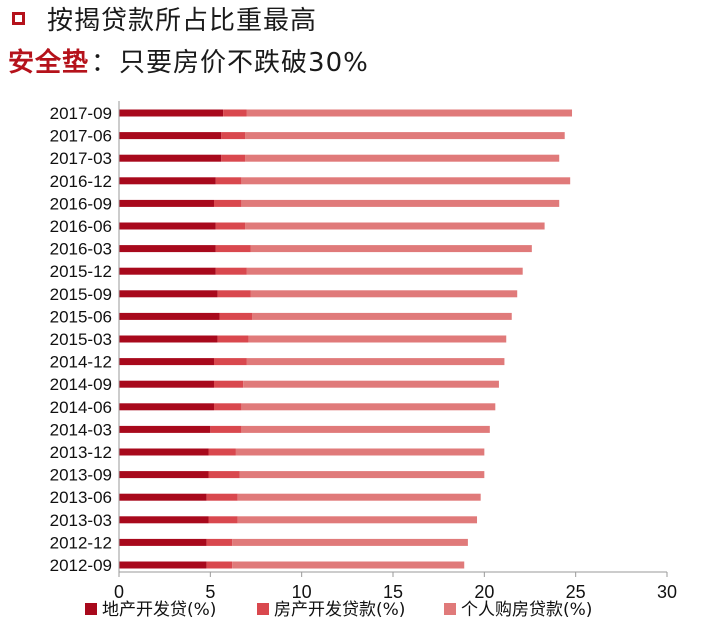 Image resolution: width=711 pixels, height=635 pixels. I want to click on category-label: 2016-09, so click(81, 203).